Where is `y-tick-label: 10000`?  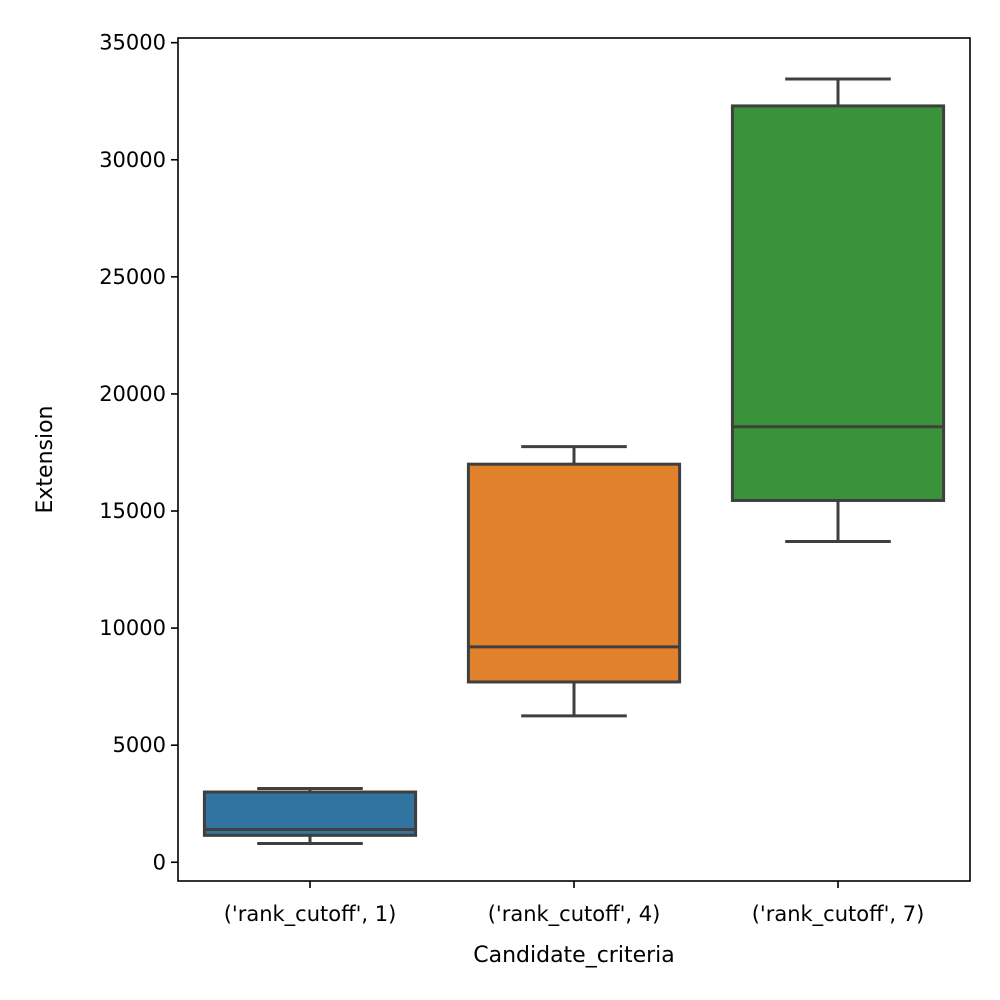 y-tick-label: 10000 is located at coordinates (132, 628).